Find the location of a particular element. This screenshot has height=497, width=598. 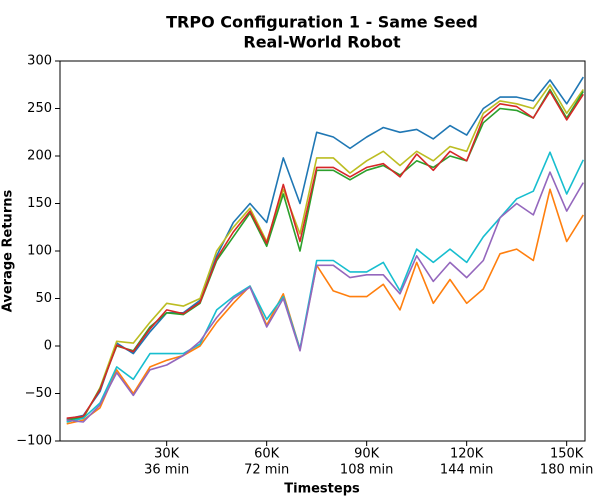

y-tick-label: 250 is located at coordinates (39, 108).